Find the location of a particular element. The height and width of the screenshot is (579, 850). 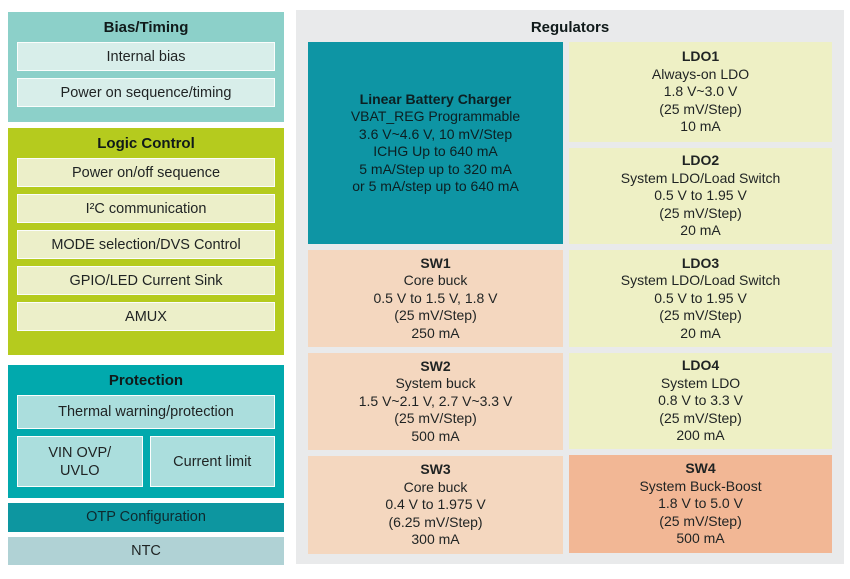

row-mode-selection-dvs-control: MODE selection/DVS Control is located at coordinates (146, 244).